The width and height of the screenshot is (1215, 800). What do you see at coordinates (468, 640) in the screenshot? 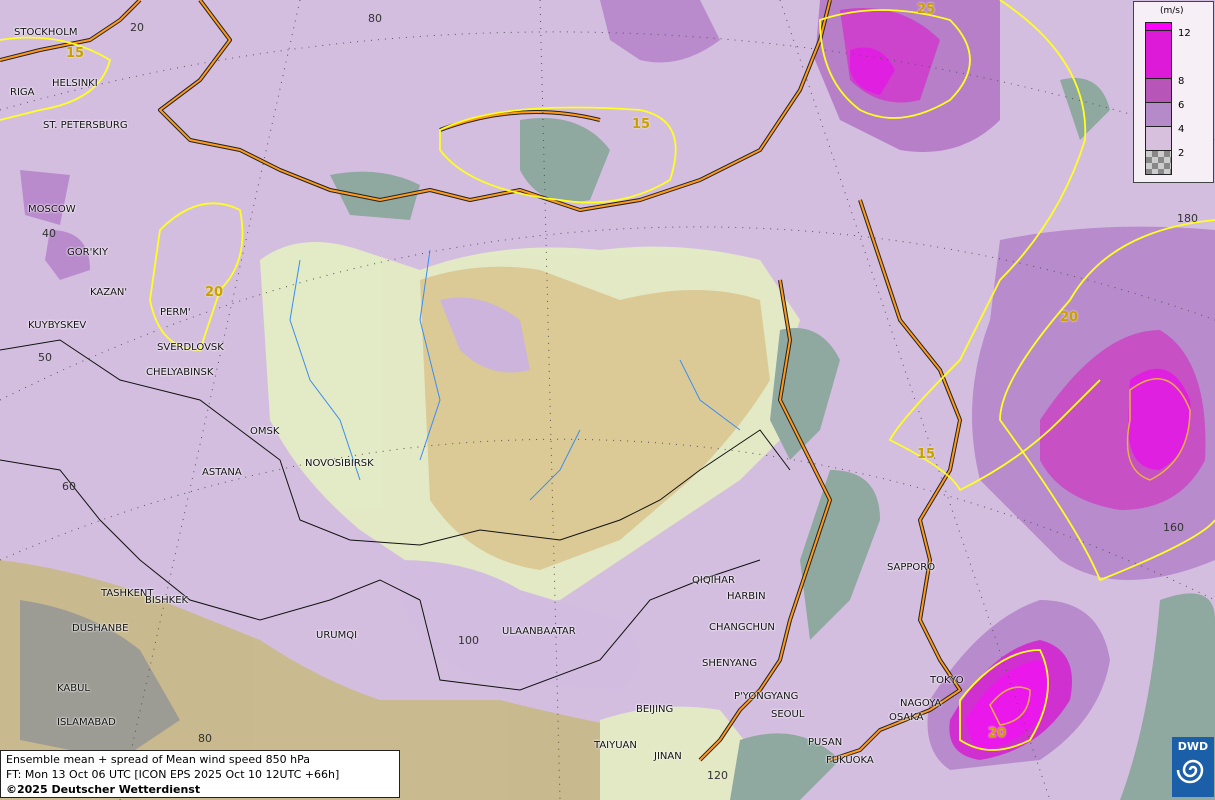
I see `grid-label: 100` at bounding box center [468, 640].